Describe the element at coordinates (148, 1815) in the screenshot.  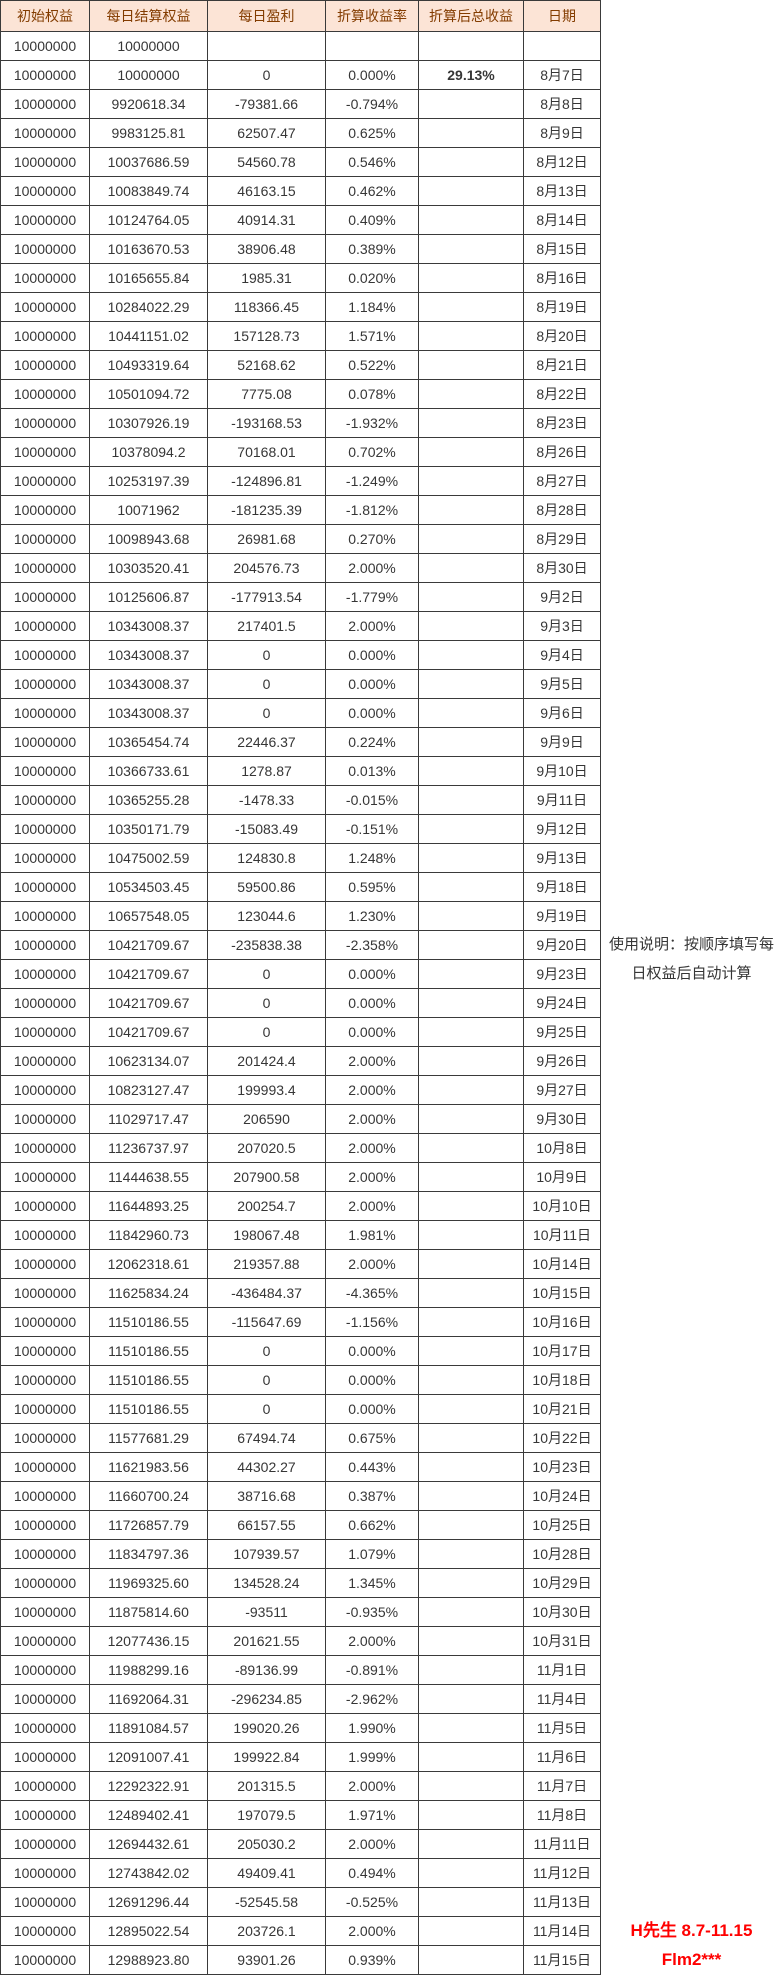
I see `cell-settlement-equity: 12489402.41` at that location.